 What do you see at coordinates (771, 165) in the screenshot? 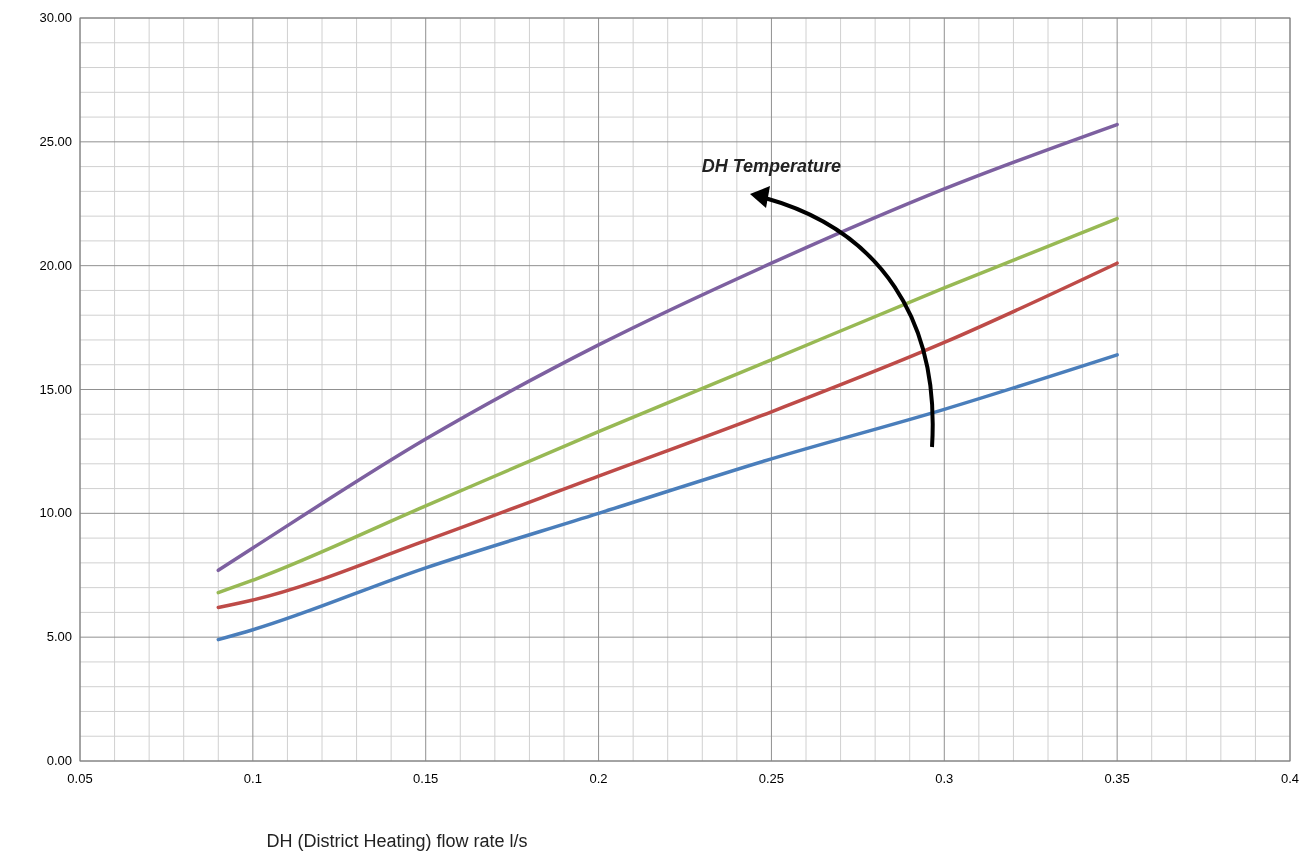
I see `annotation: DH Temperature` at bounding box center [771, 165].